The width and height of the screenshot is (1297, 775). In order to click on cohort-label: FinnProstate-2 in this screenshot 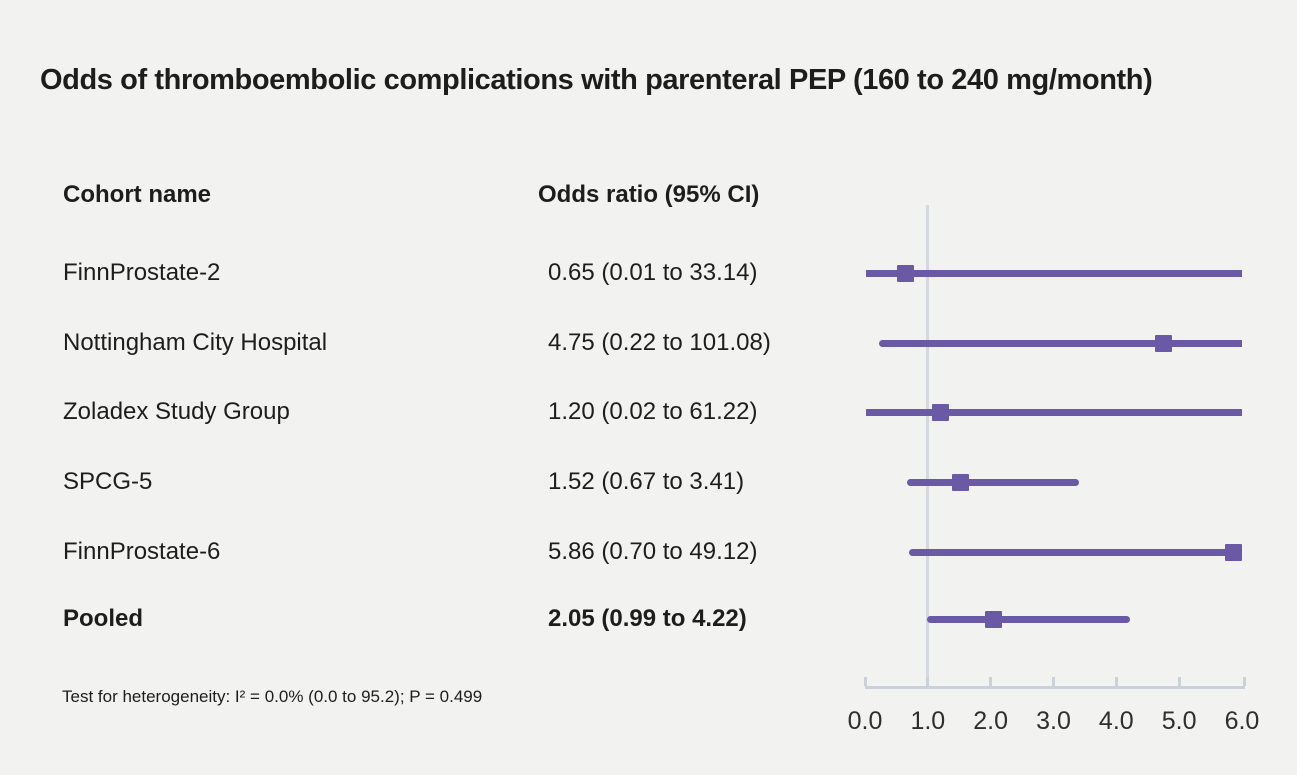, I will do `click(142, 272)`.